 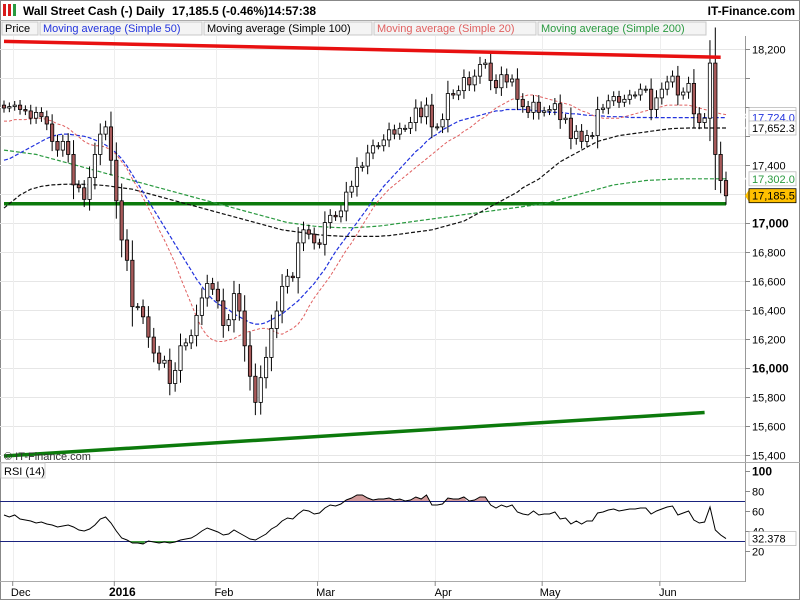 What do you see at coordinates (747, 117) in the screenshot?
I see `value-label-pointer` at bounding box center [747, 117].